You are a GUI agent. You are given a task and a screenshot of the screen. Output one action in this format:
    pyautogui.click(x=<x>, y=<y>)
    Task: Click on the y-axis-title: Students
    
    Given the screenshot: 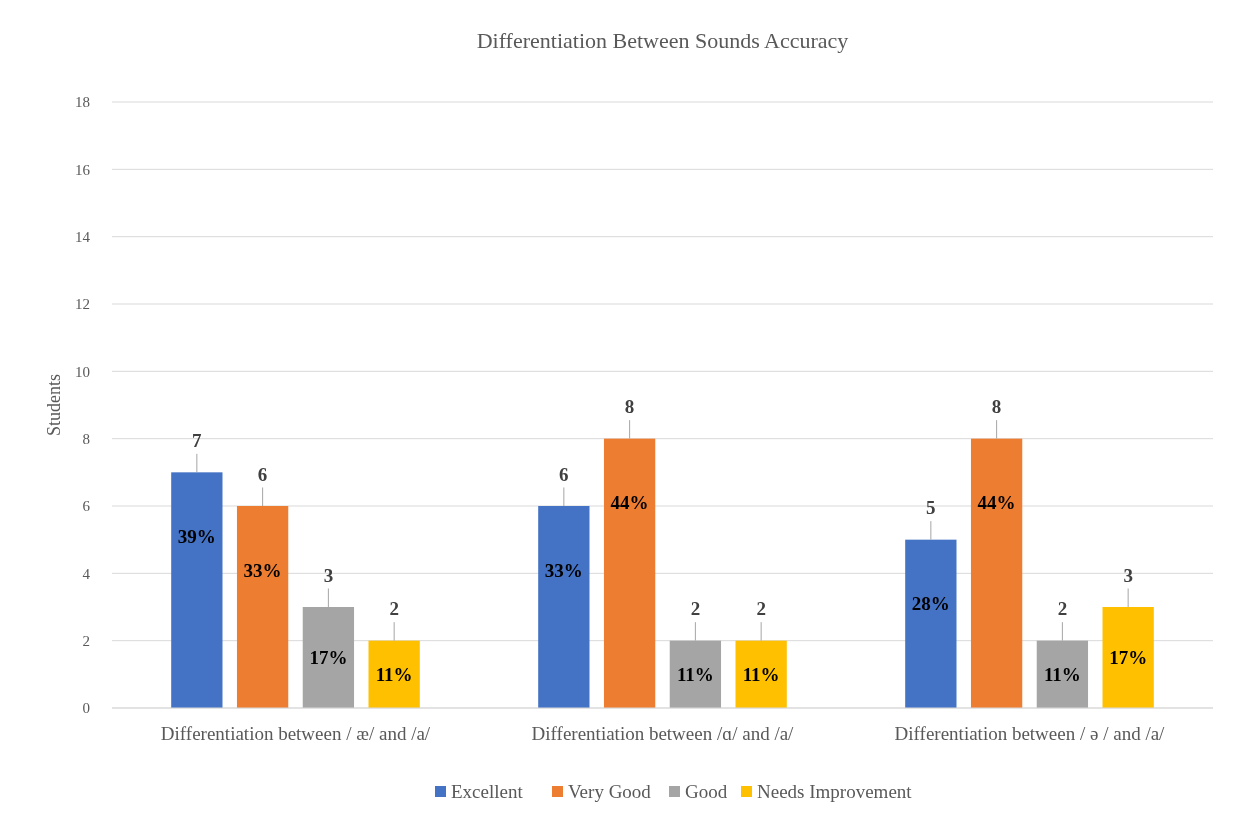 What is the action you would take?
    pyautogui.click(x=54, y=405)
    